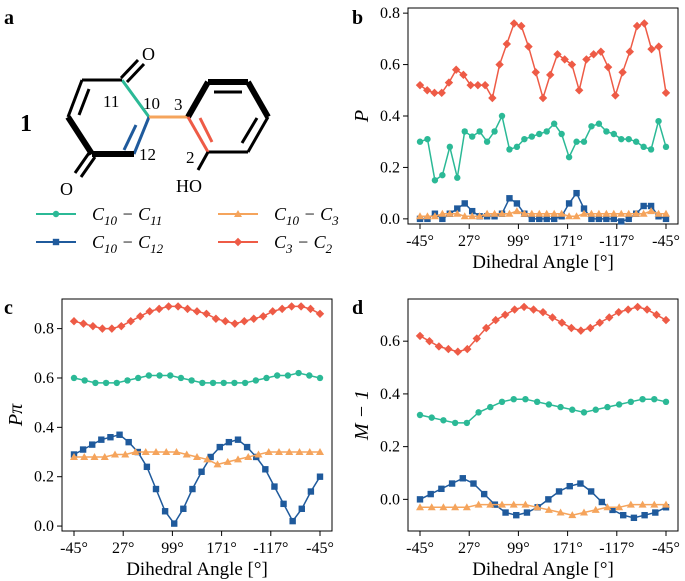 This screenshot has height=581, width=685. I want to click on axes-frame, so click(543, 116).